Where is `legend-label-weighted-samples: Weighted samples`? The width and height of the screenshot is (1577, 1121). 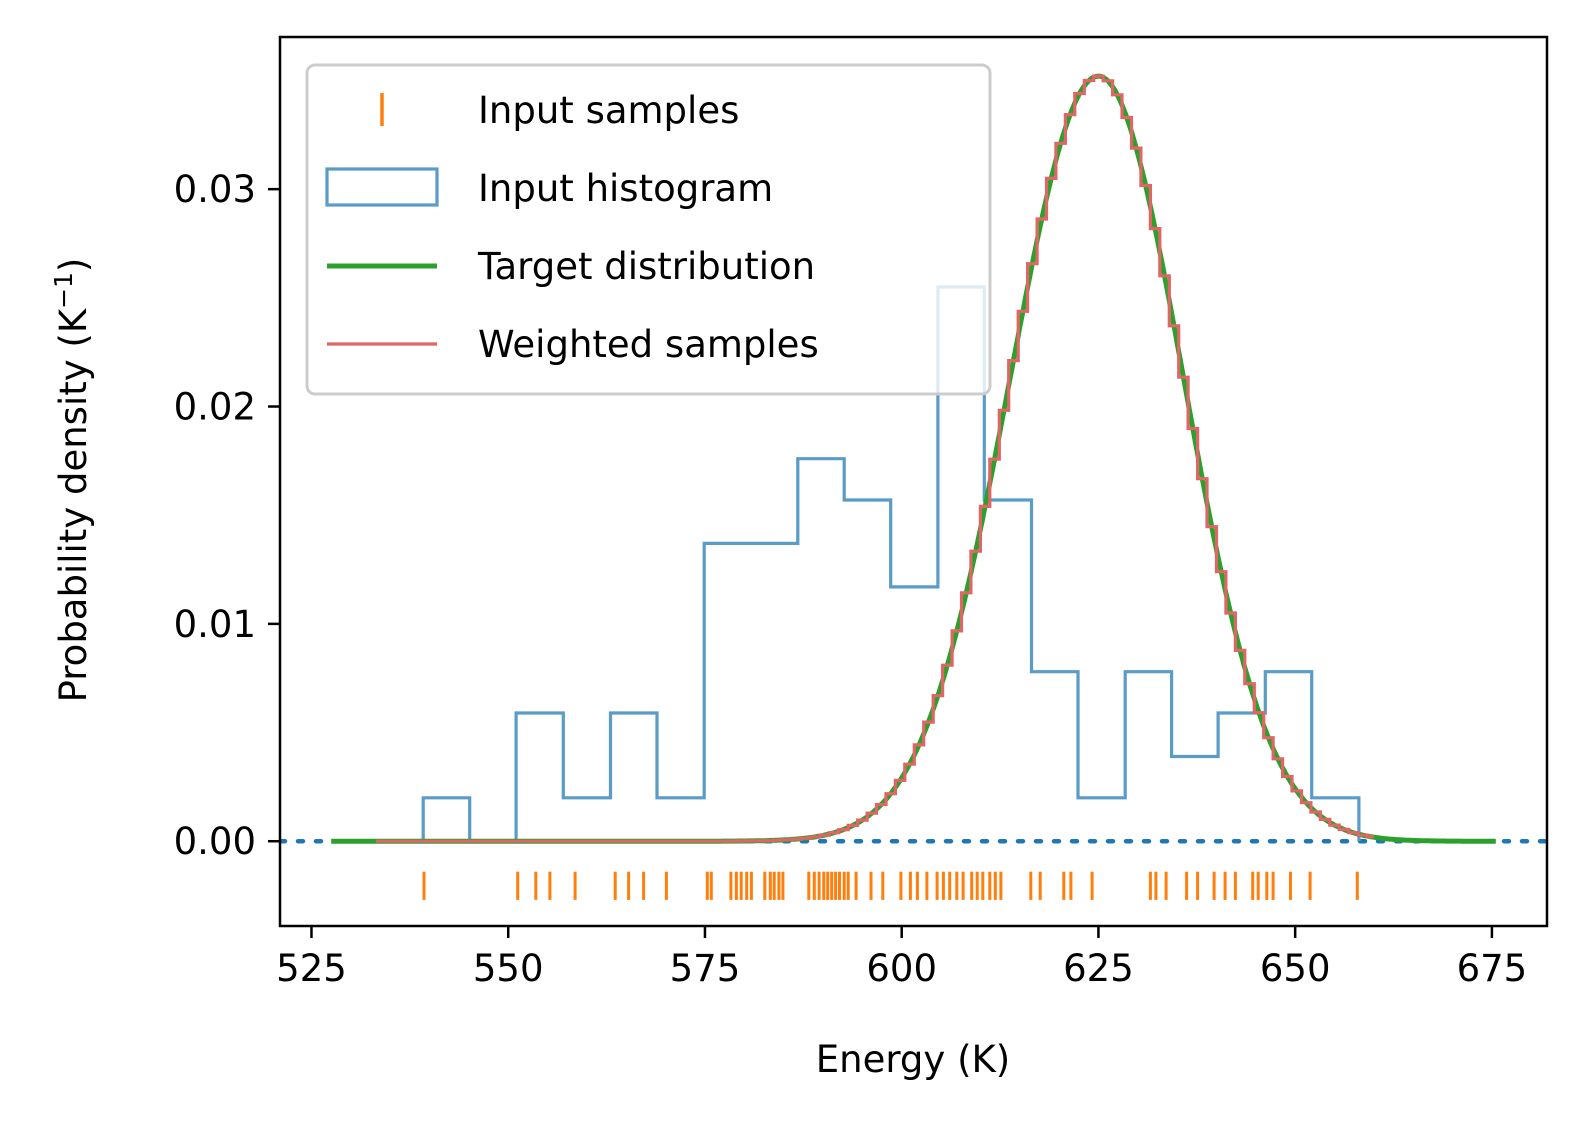 legend-label-weighted-samples: Weighted samples is located at coordinates (648, 344).